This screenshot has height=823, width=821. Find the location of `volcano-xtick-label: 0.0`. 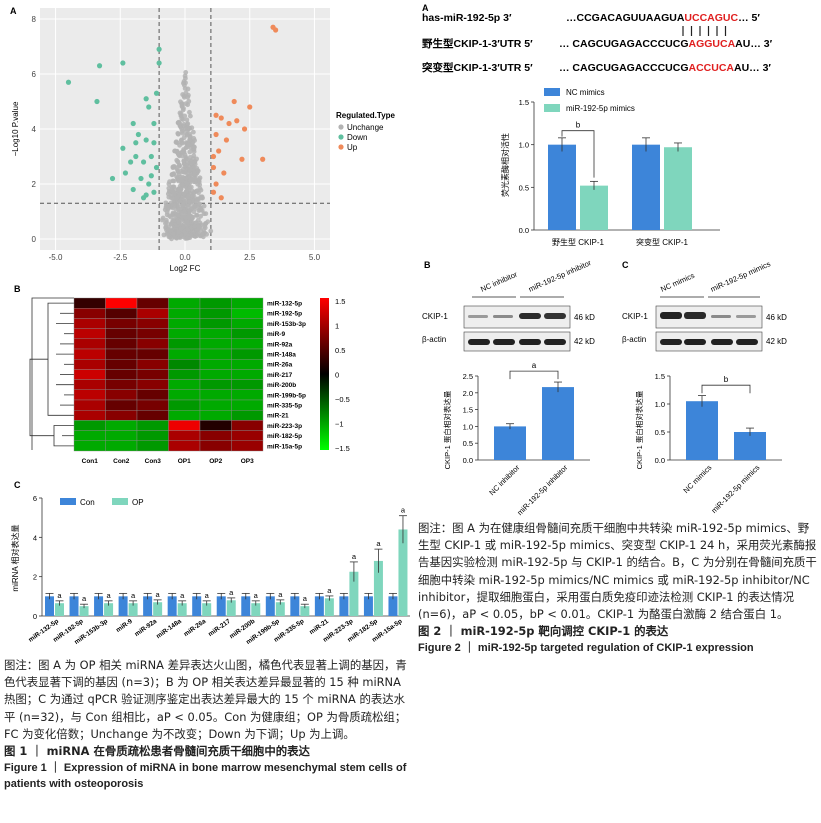

volcano-xtick-label: 0.0 is located at coordinates (185, 257).